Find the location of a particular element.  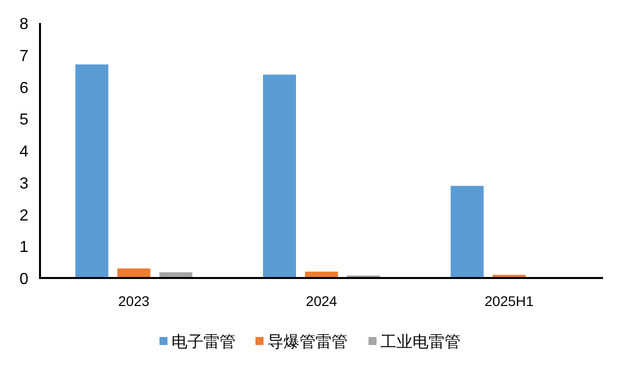

y-tick-label: 8 is located at coordinates (24, 24).